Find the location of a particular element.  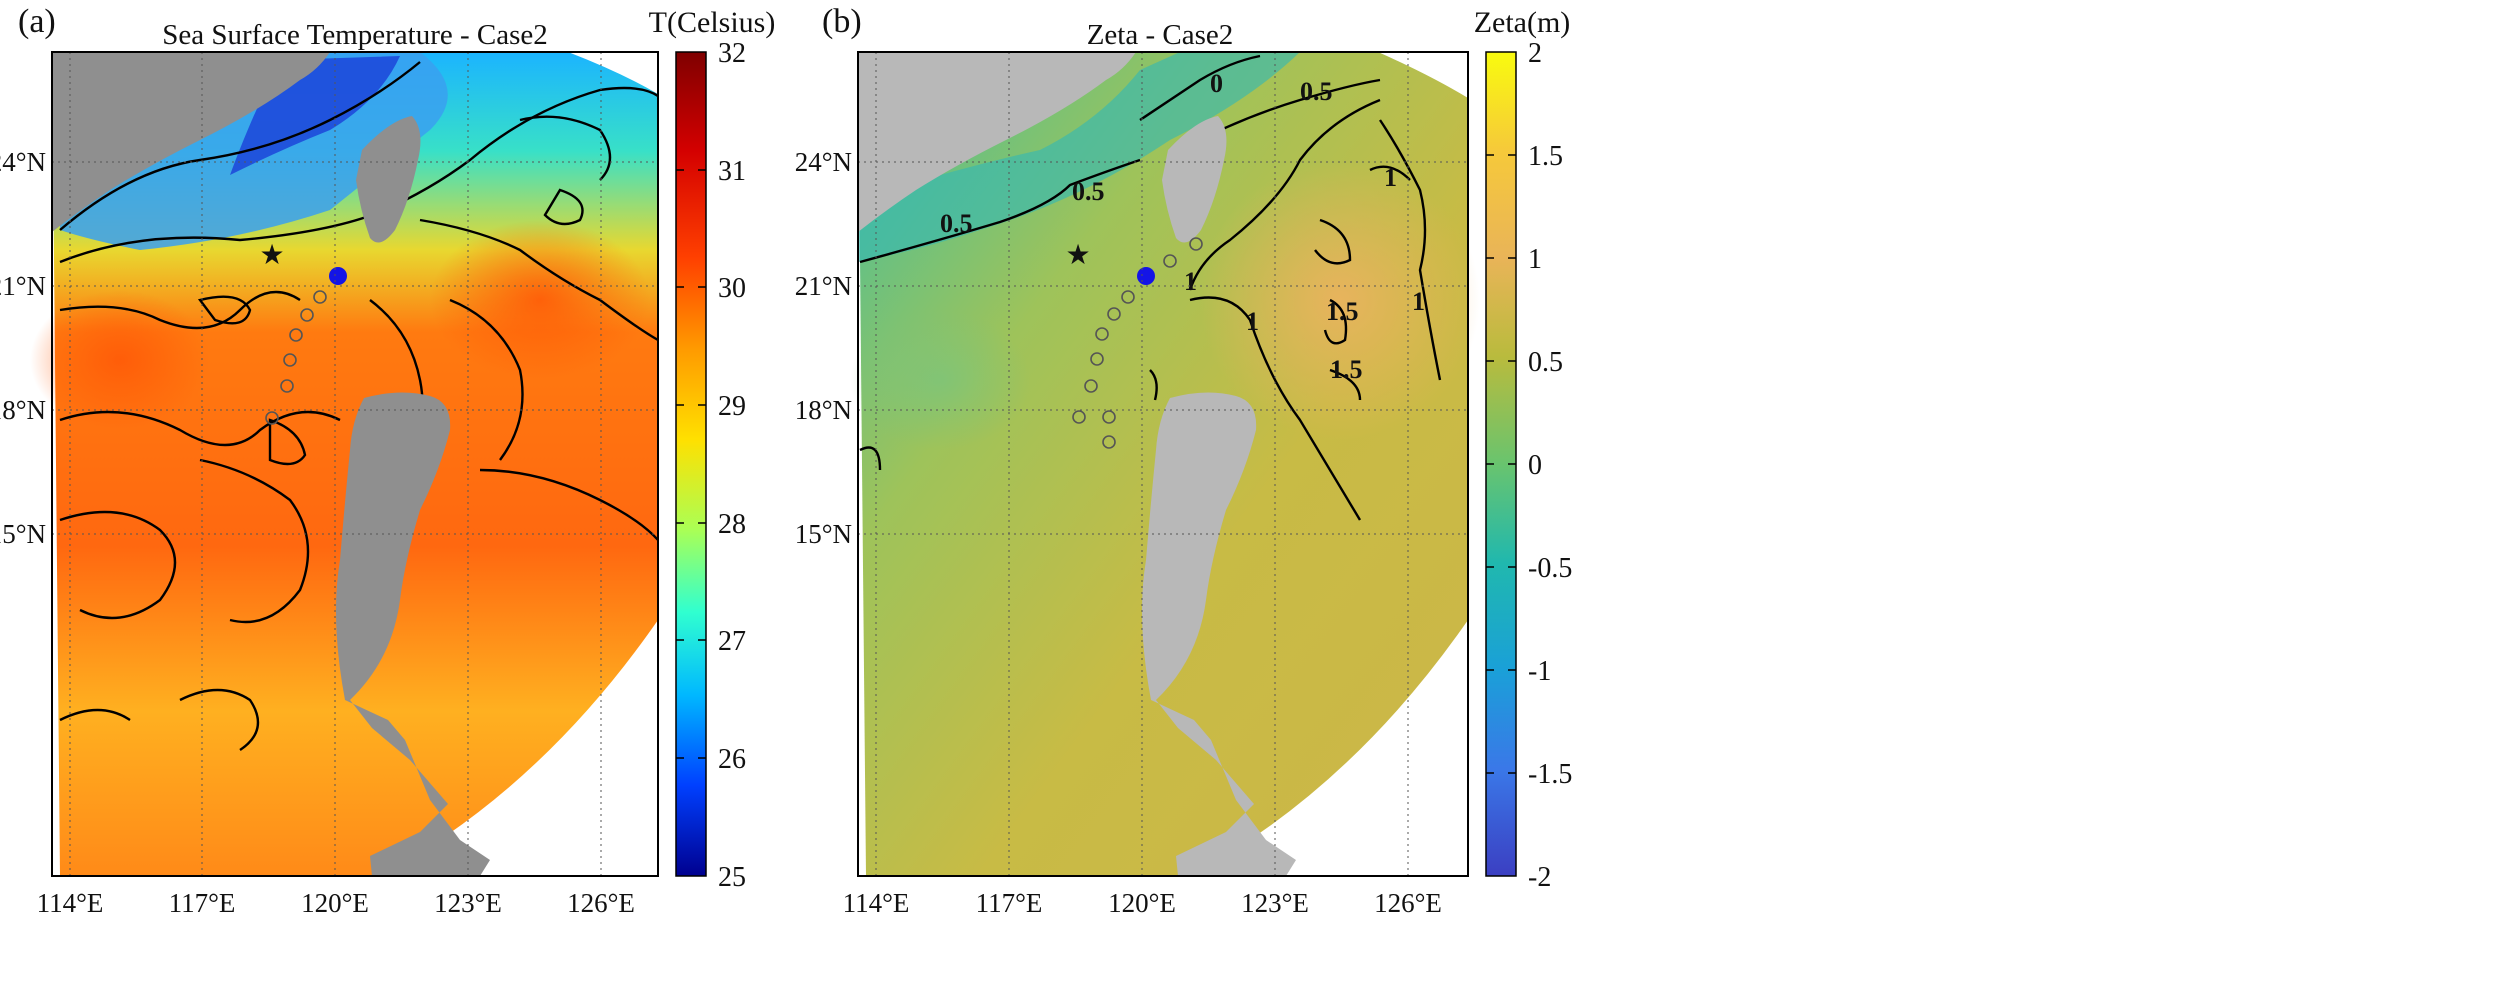

contour-labels: 0 0.5 0.5 0.5 1 1 1 1 1.5 1.5 is located at coordinates (1182, 226).